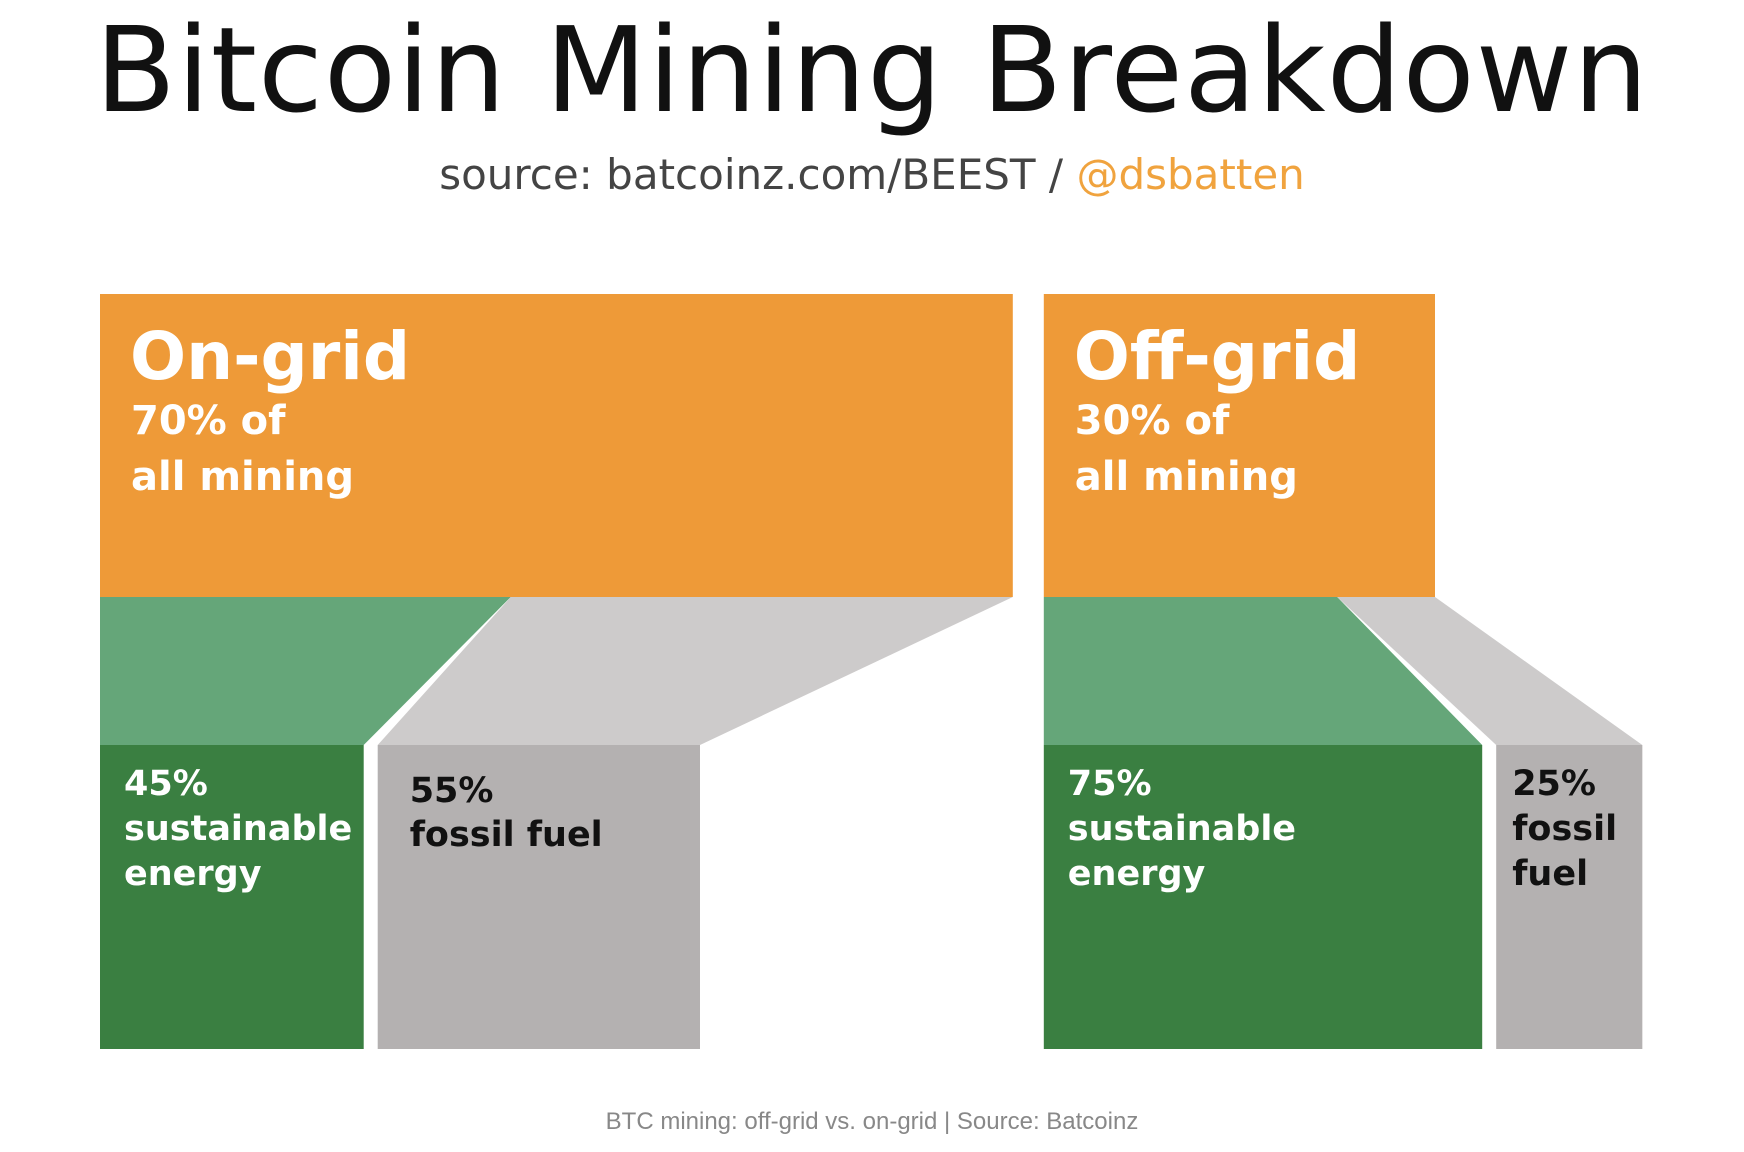 The image size is (1744, 1152). Describe the element at coordinates (1554, 784) in the screenshot. I see `off-grid-fossil-label-line: 25%` at that location.